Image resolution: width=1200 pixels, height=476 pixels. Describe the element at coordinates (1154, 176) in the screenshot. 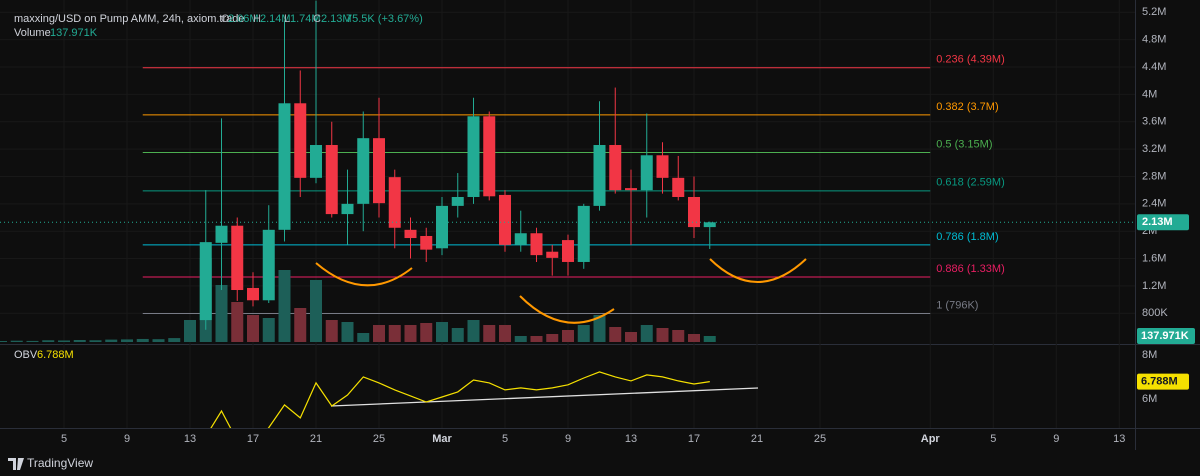

I see `y-tick-label: 2.8M` at that location.